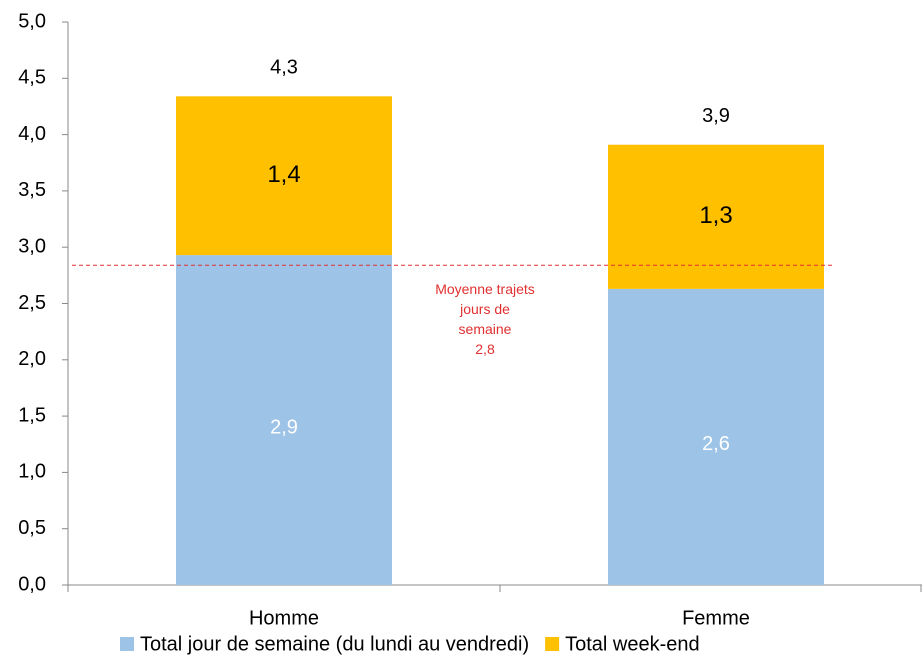 This screenshot has height=656, width=922. I want to click on y-tick-label: 3,0, so click(32, 246).